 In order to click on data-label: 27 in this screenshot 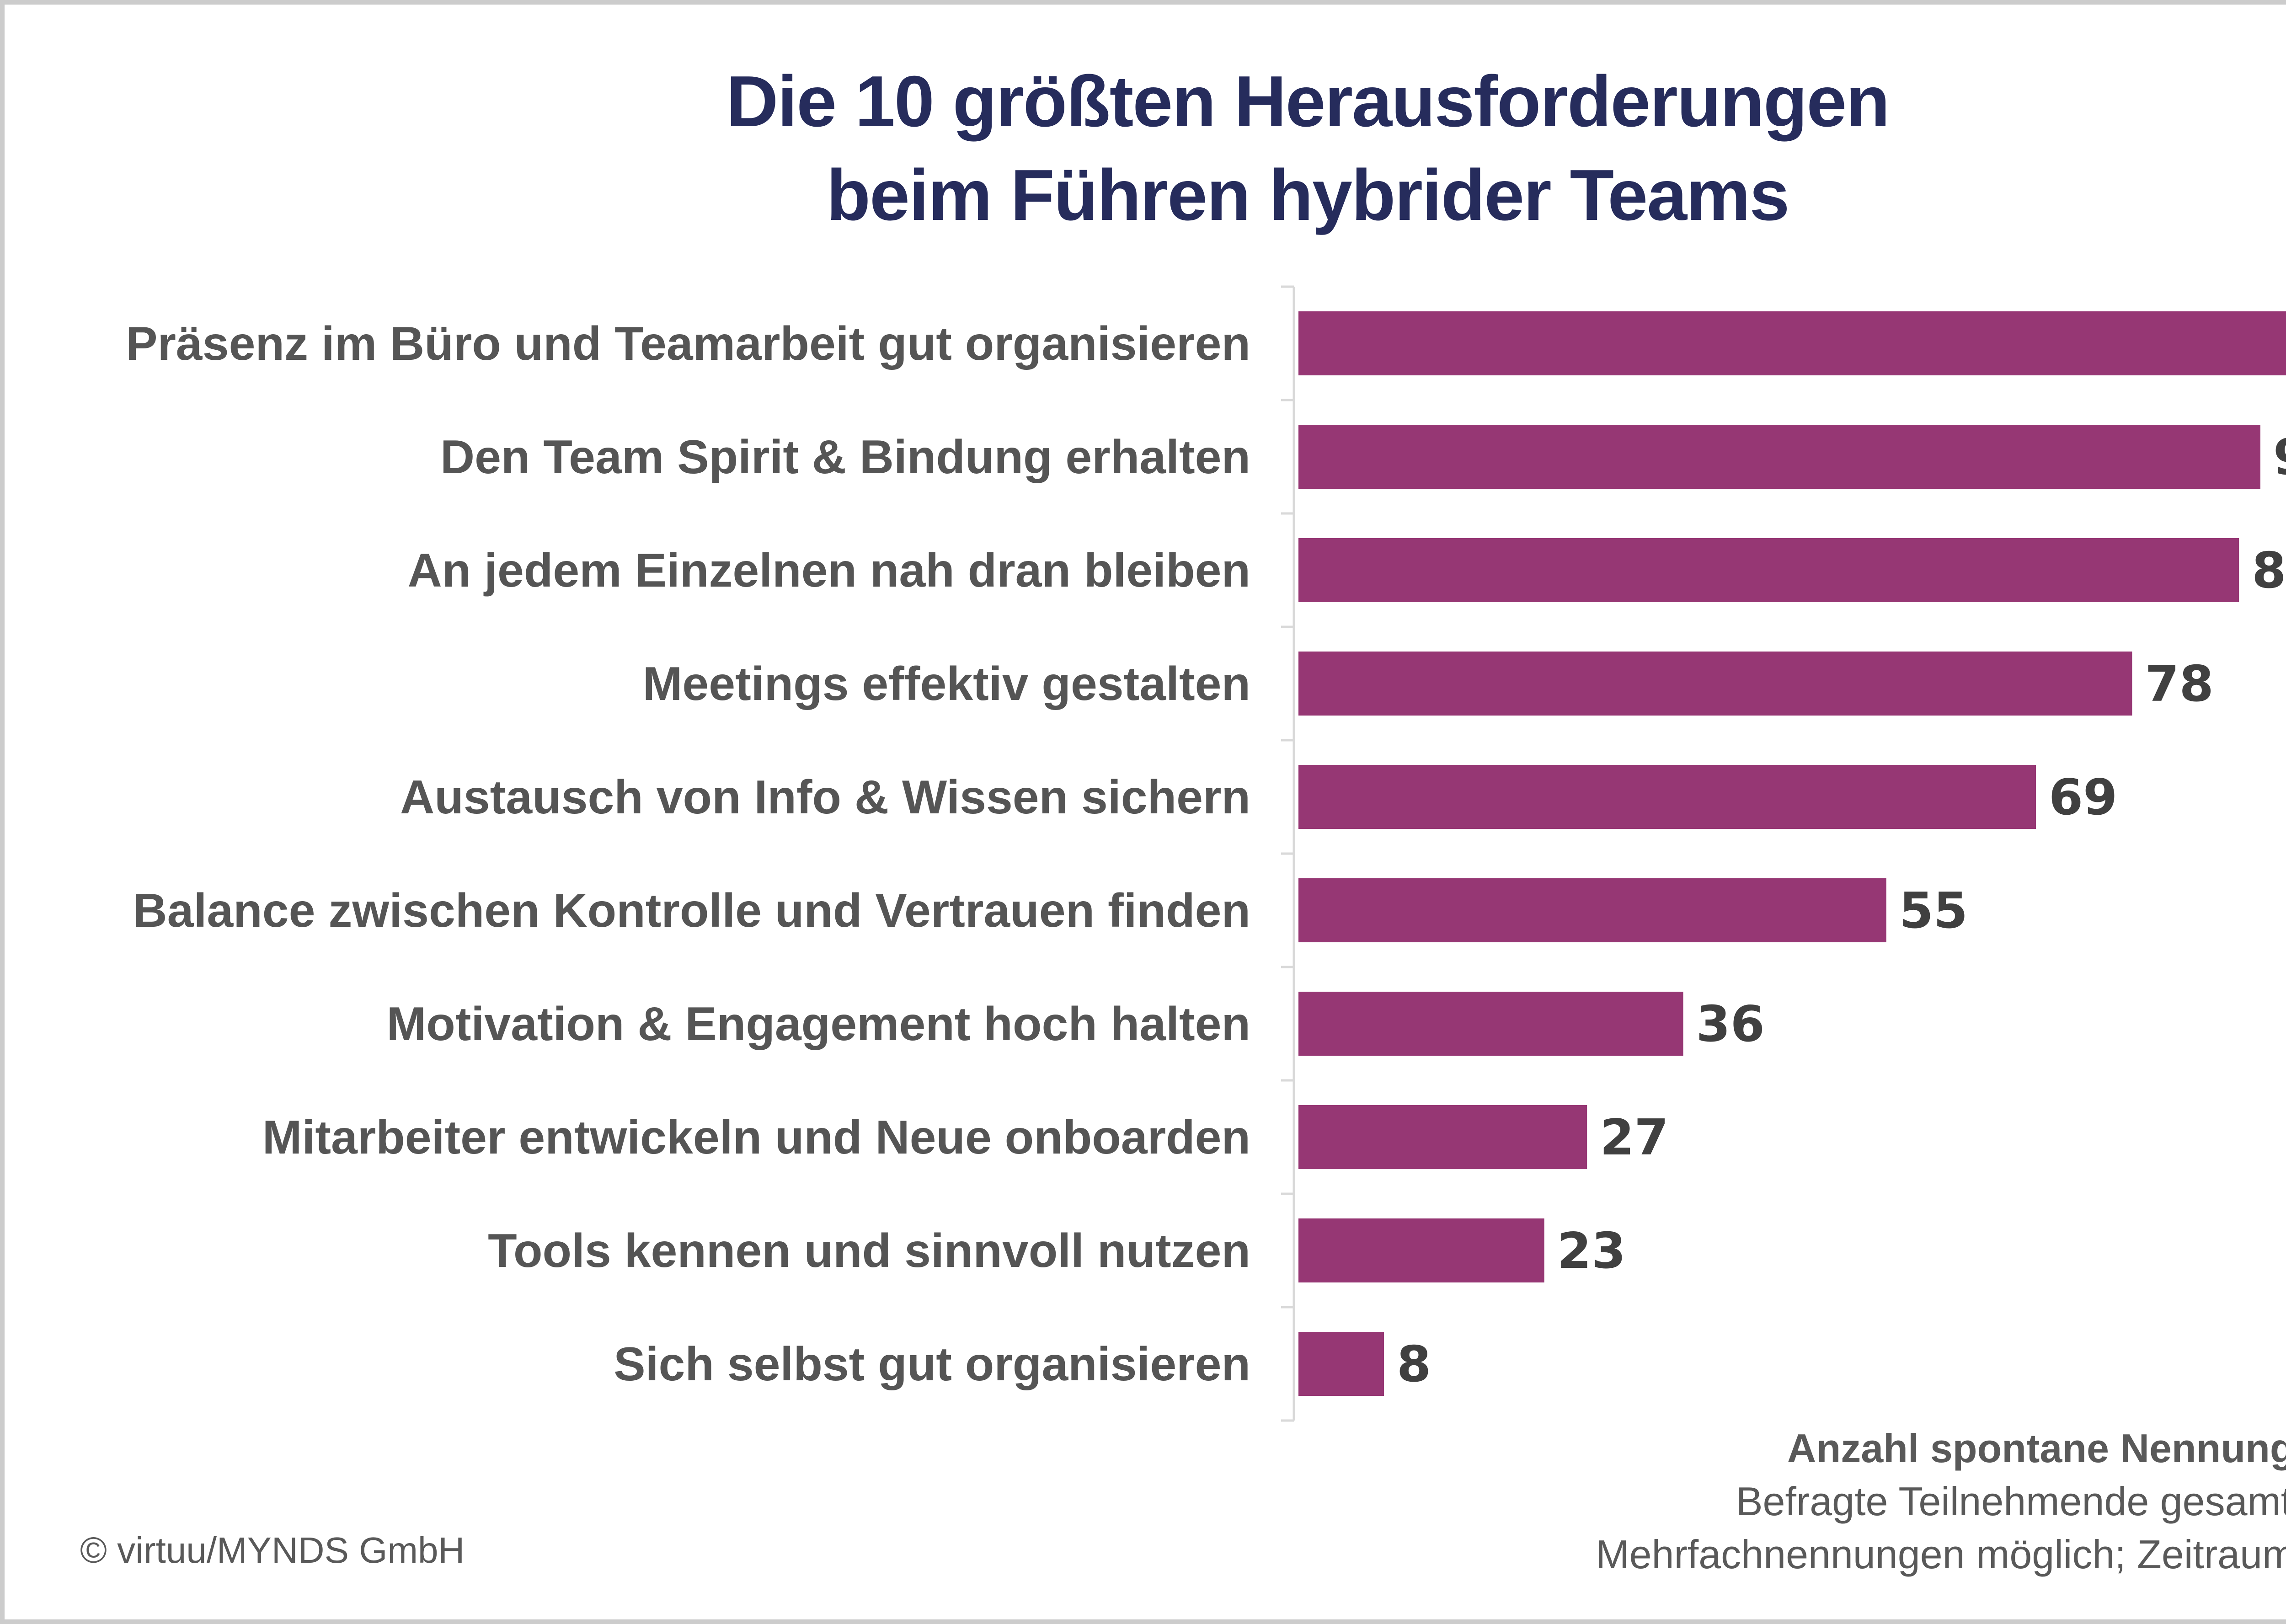, I will do `click(1634, 1137)`.